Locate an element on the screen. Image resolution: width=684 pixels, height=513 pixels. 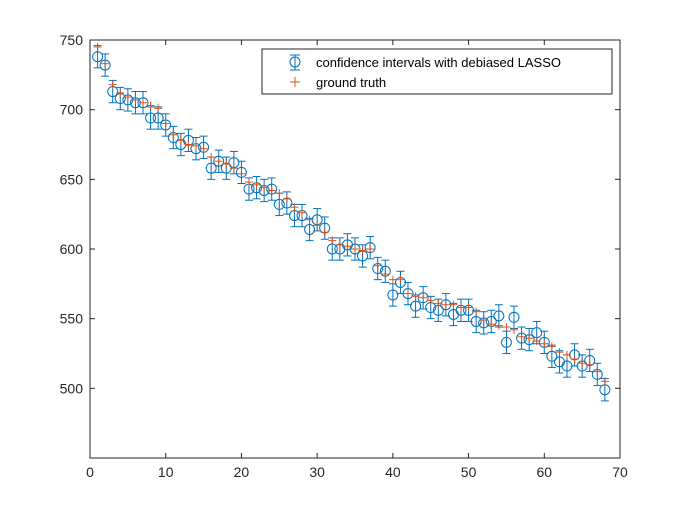
legend-box is located at coordinates (437, 71).